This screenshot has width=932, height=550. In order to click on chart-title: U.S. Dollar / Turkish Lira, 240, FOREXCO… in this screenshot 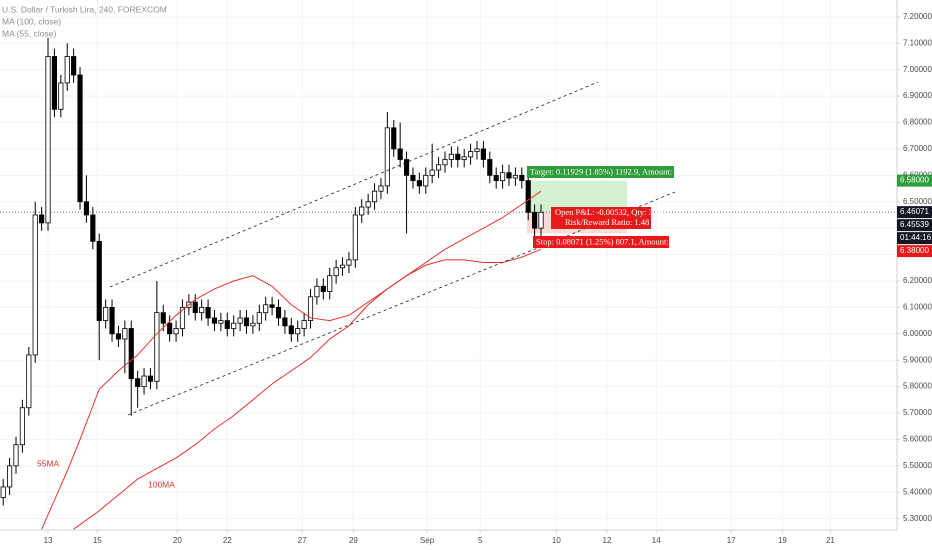, I will do `click(84, 9)`.